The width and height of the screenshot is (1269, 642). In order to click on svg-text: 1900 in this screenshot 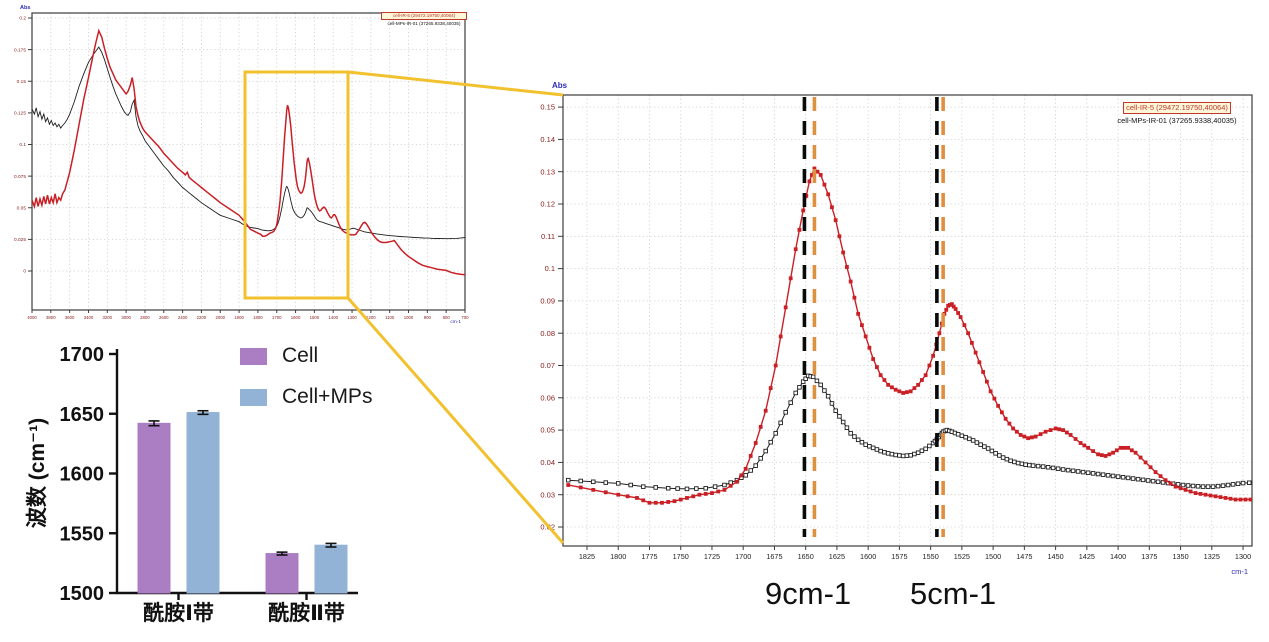, I will do `click(239, 317)`.